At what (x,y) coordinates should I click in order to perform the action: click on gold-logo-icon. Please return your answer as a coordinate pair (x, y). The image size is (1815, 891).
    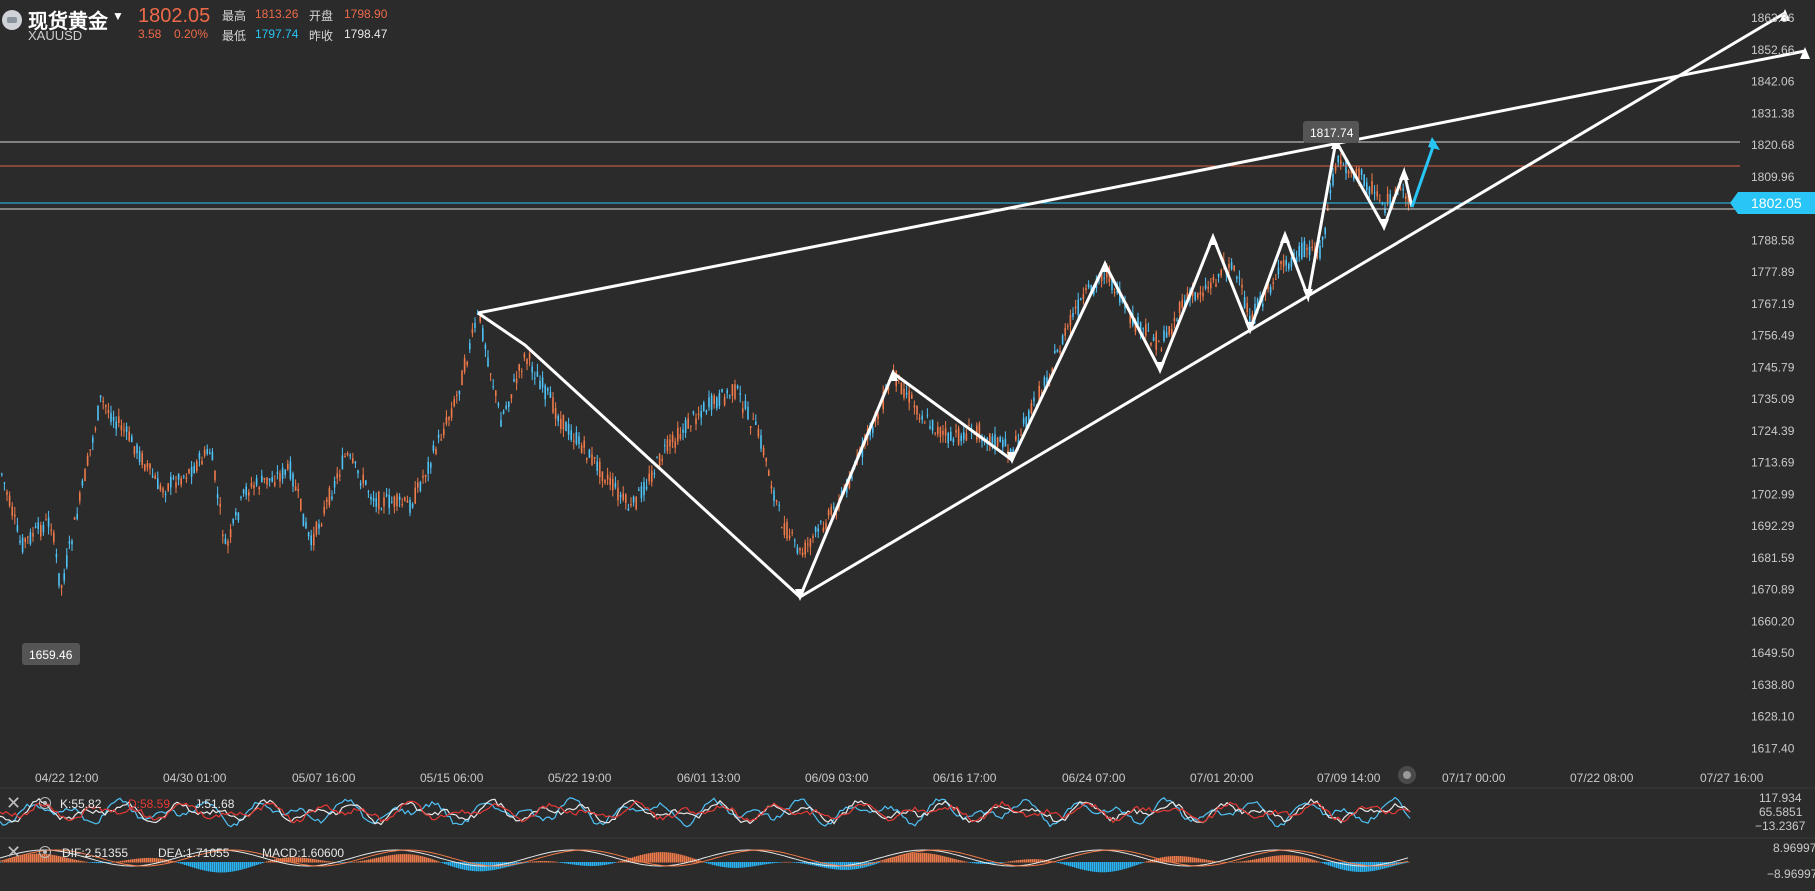
    Looking at the image, I should click on (12, 20).